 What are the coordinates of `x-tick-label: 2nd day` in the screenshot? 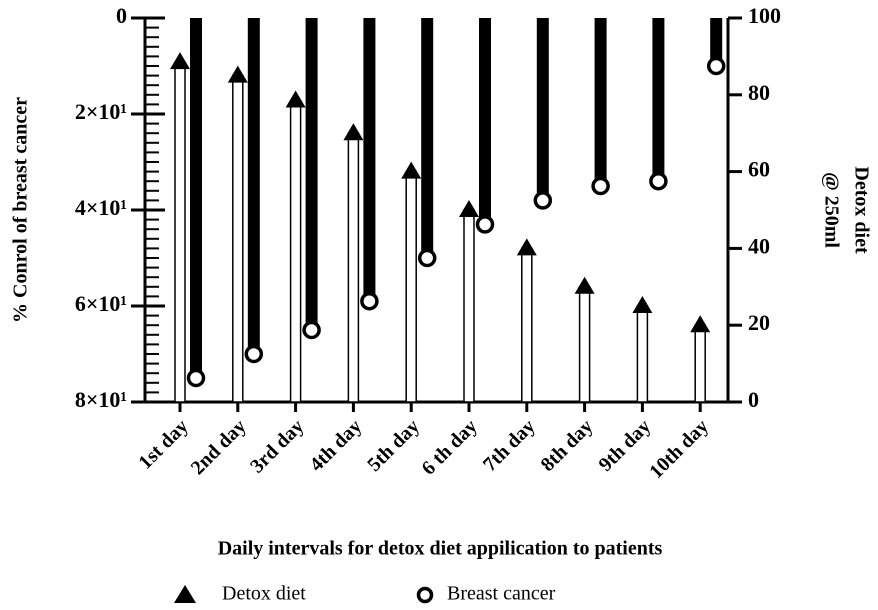 It's located at (219, 447).